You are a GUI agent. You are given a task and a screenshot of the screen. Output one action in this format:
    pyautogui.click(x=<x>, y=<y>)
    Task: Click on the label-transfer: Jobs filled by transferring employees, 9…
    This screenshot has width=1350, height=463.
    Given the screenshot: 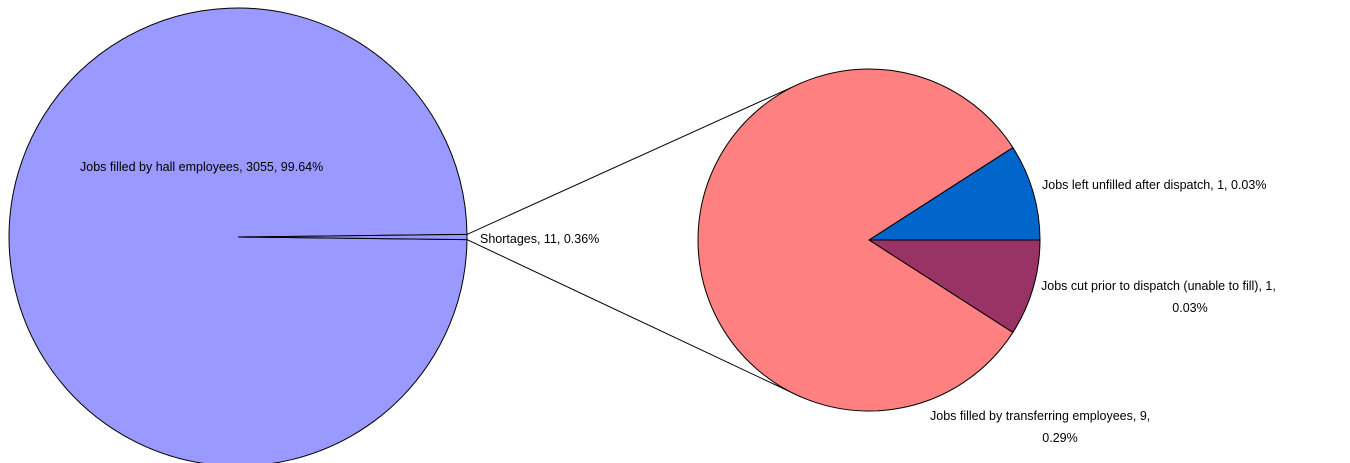 What is the action you would take?
    pyautogui.click(x=1040, y=416)
    